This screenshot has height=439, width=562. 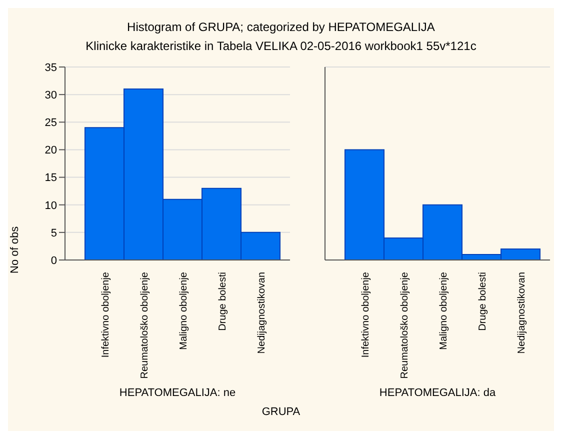 I want to click on y-tick-label: 0, so click(x=53, y=260).